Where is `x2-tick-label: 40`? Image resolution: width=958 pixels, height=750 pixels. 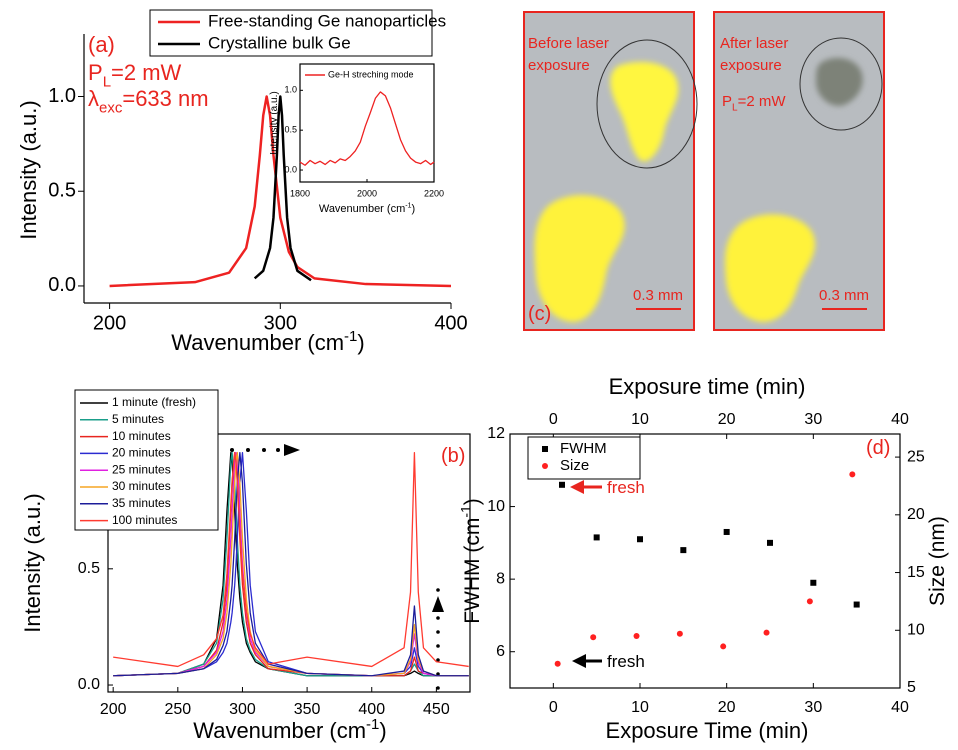 x2-tick-label: 40 is located at coordinates (900, 419).